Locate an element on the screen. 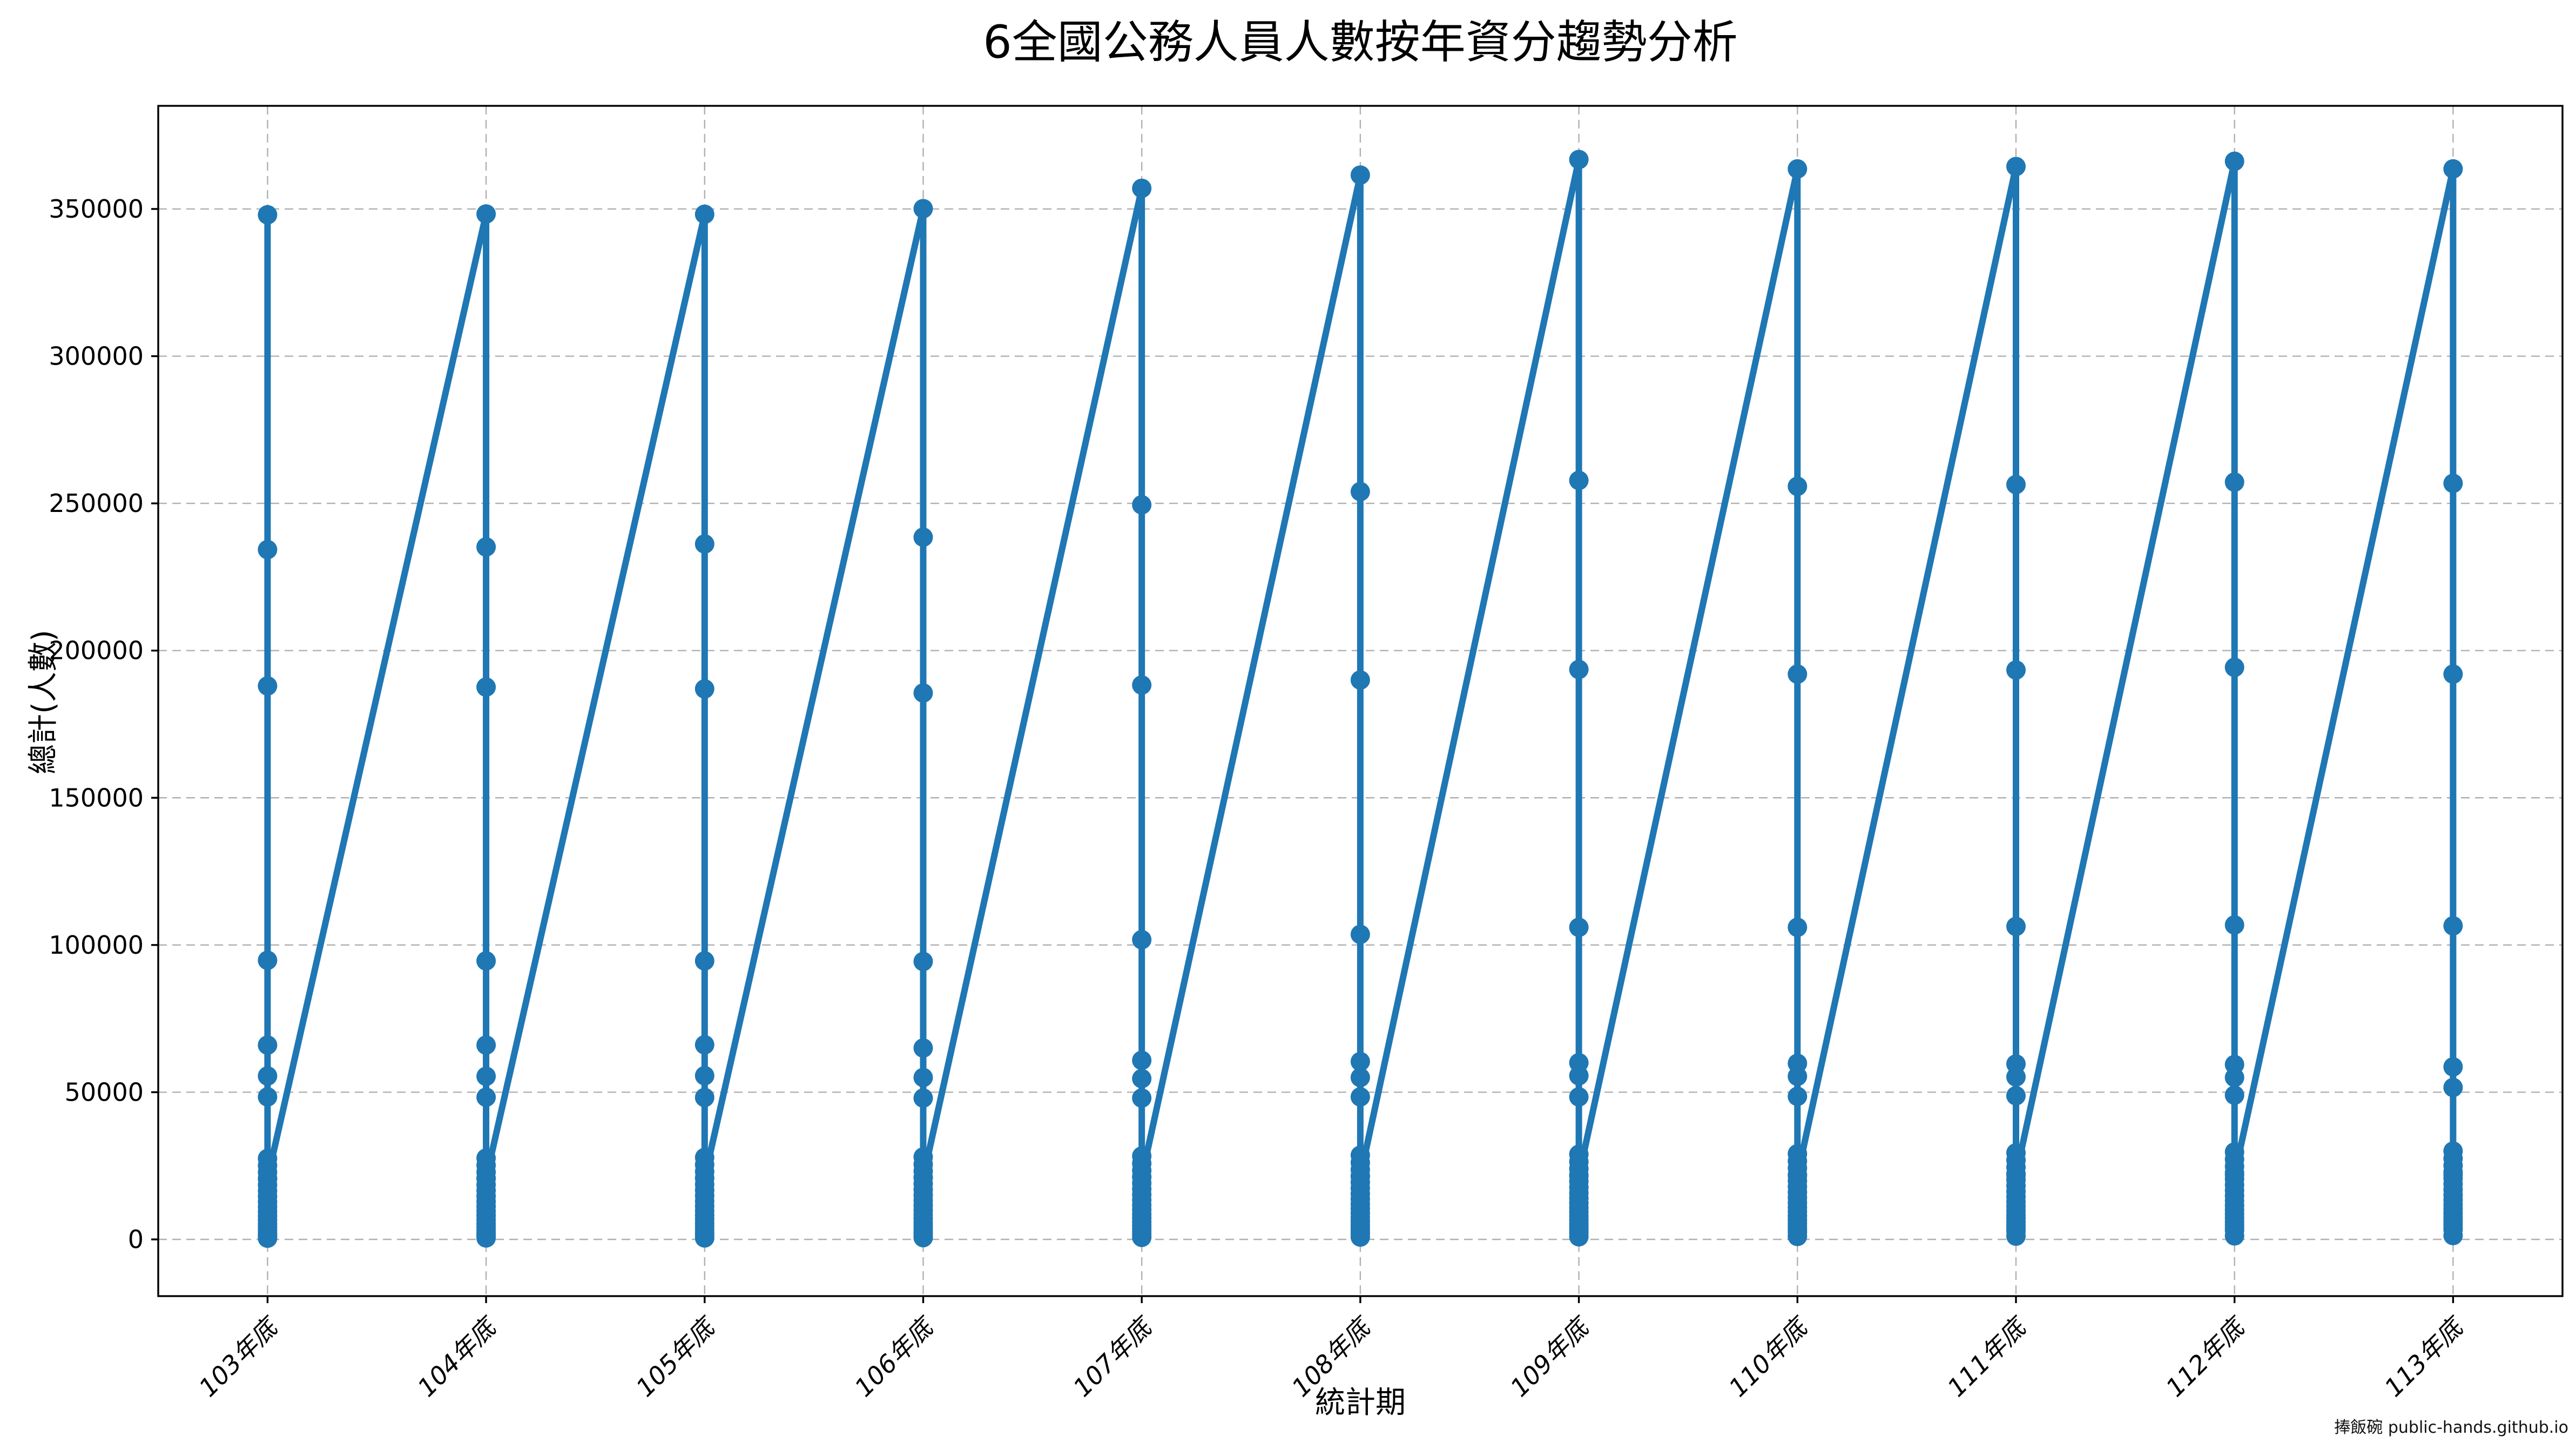 This screenshot has height=1443, width=2576. y-tick-label: 350000 is located at coordinates (96, 209).